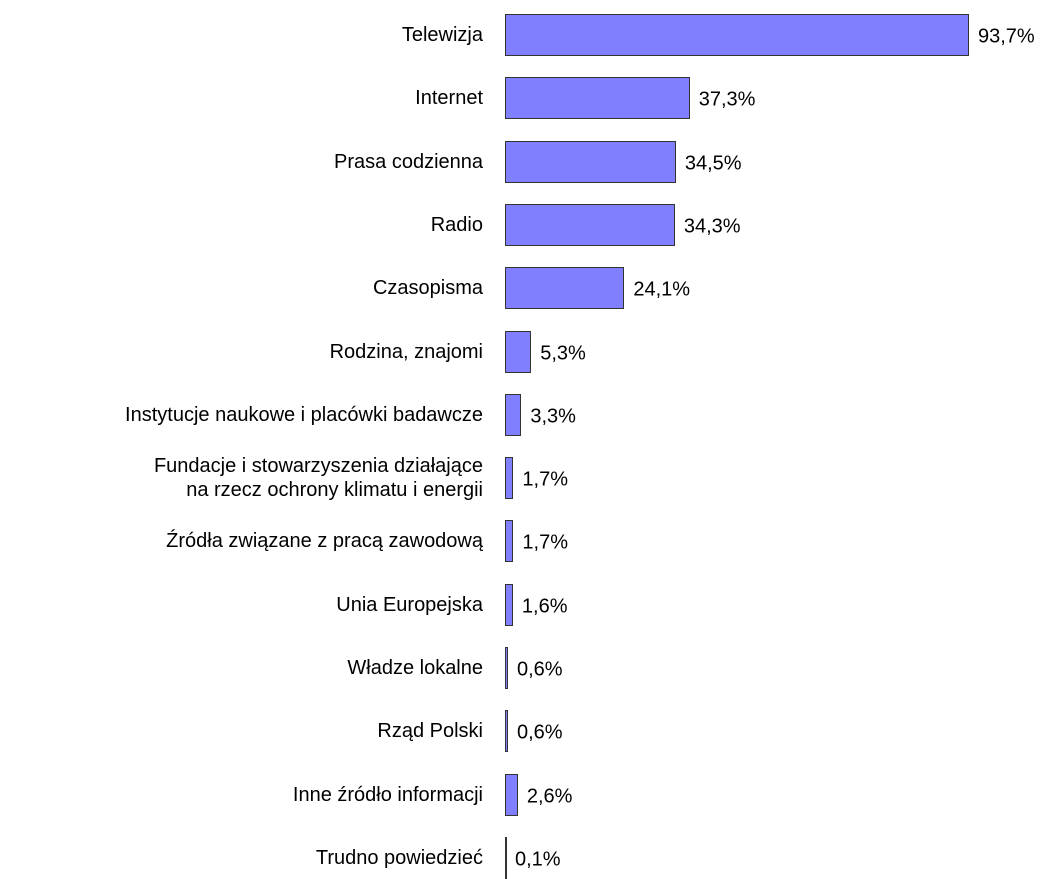 The height and width of the screenshot is (879, 1061). I want to click on category-label: Władze lokalne, so click(415, 668).